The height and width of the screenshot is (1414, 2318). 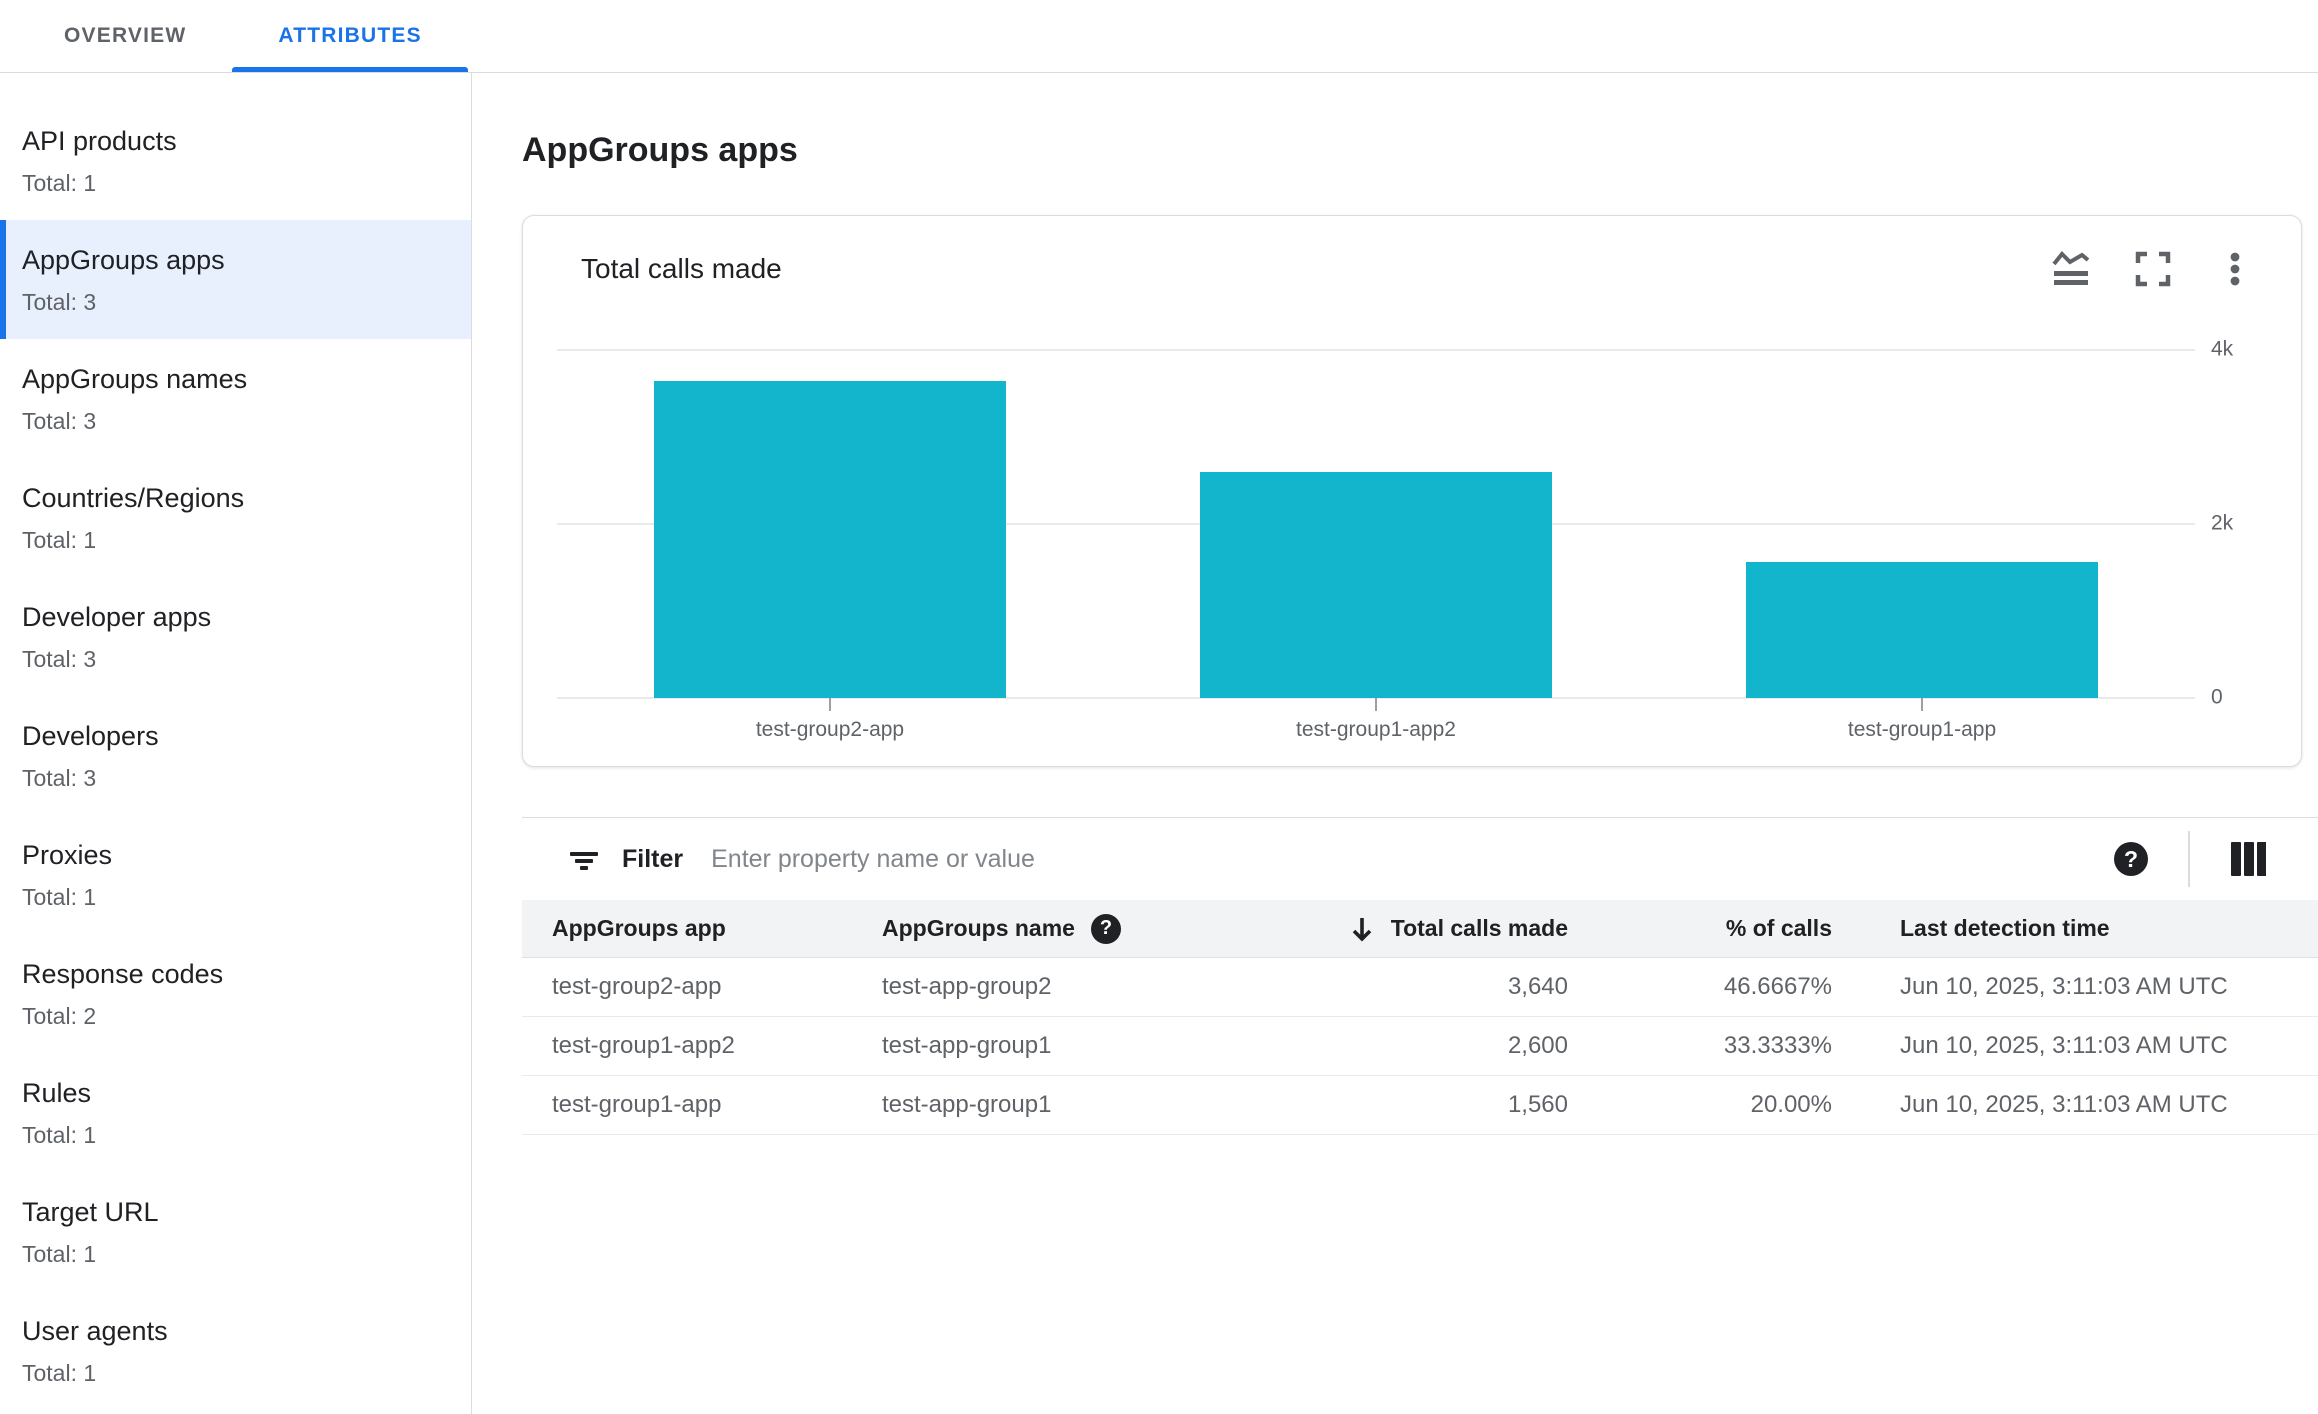 What do you see at coordinates (235, 279) in the screenshot?
I see `sidebar-item: AppGroups apps Total: 3` at bounding box center [235, 279].